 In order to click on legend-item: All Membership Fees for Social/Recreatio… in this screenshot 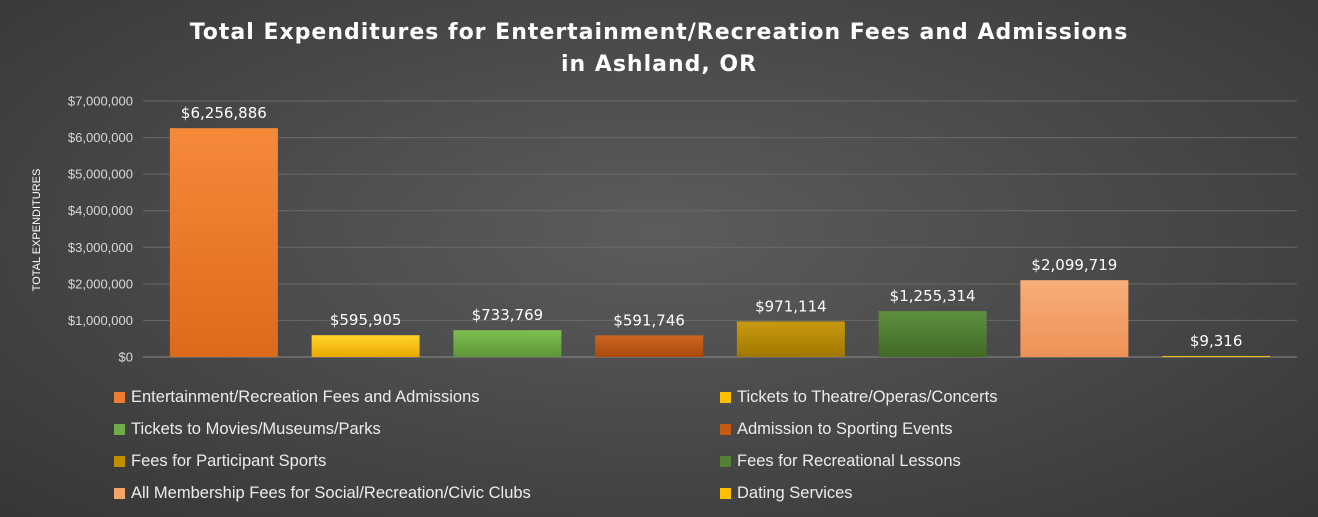, I will do `click(417, 493)`.